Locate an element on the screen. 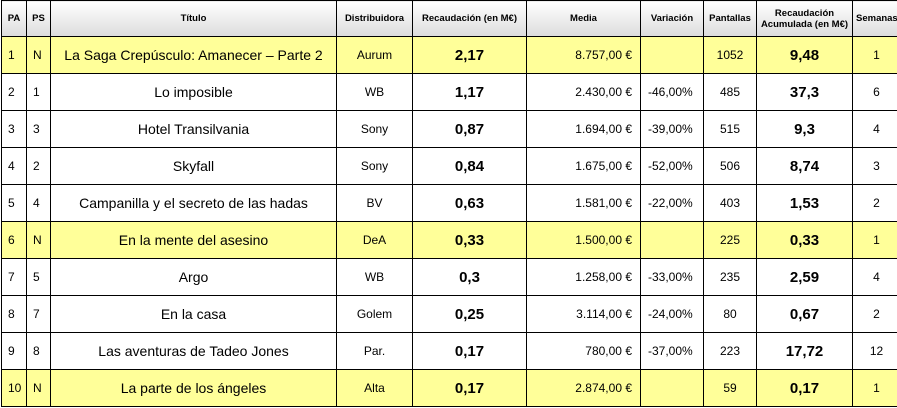 This screenshot has width=897, height=408. header-acumulada: Recaudación Acumulada (en M€) is located at coordinates (804, 18).